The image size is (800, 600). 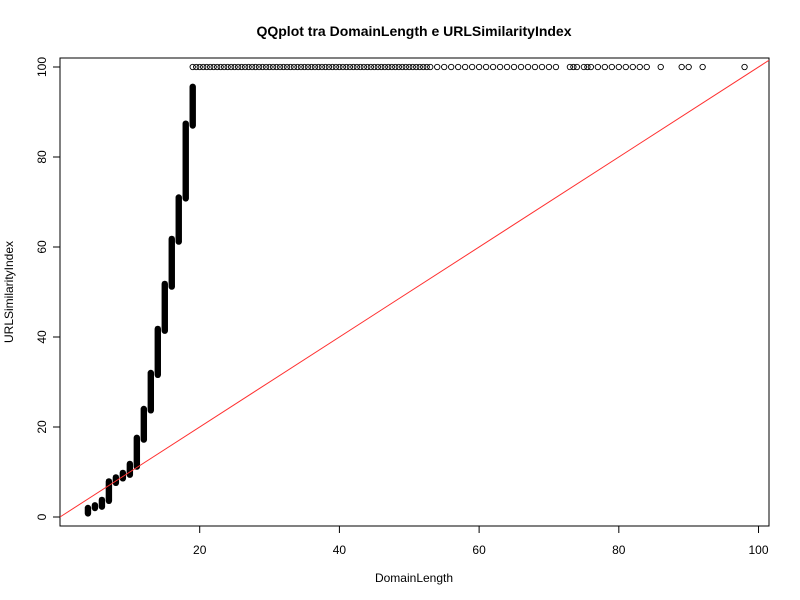 What do you see at coordinates (42, 67) in the screenshot?
I see `y-tick-label: 100` at bounding box center [42, 67].